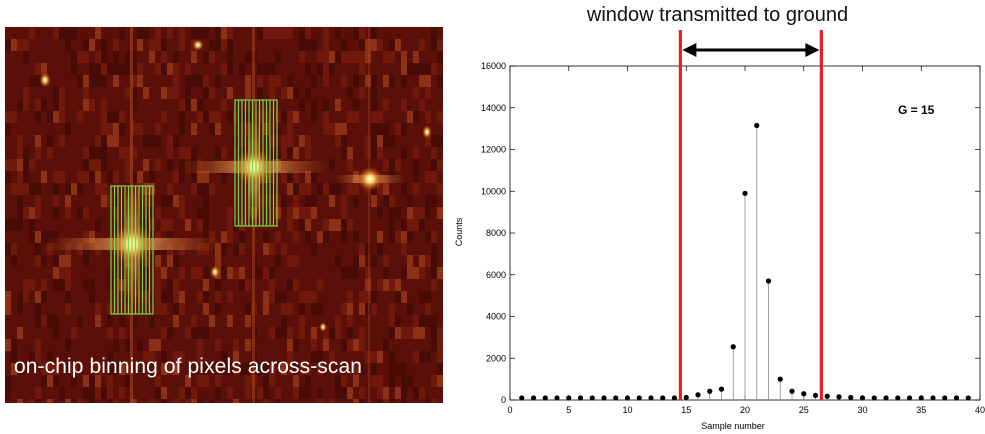  What do you see at coordinates (493, 150) in the screenshot?
I see `y-tick-label: 12000` at bounding box center [493, 150].